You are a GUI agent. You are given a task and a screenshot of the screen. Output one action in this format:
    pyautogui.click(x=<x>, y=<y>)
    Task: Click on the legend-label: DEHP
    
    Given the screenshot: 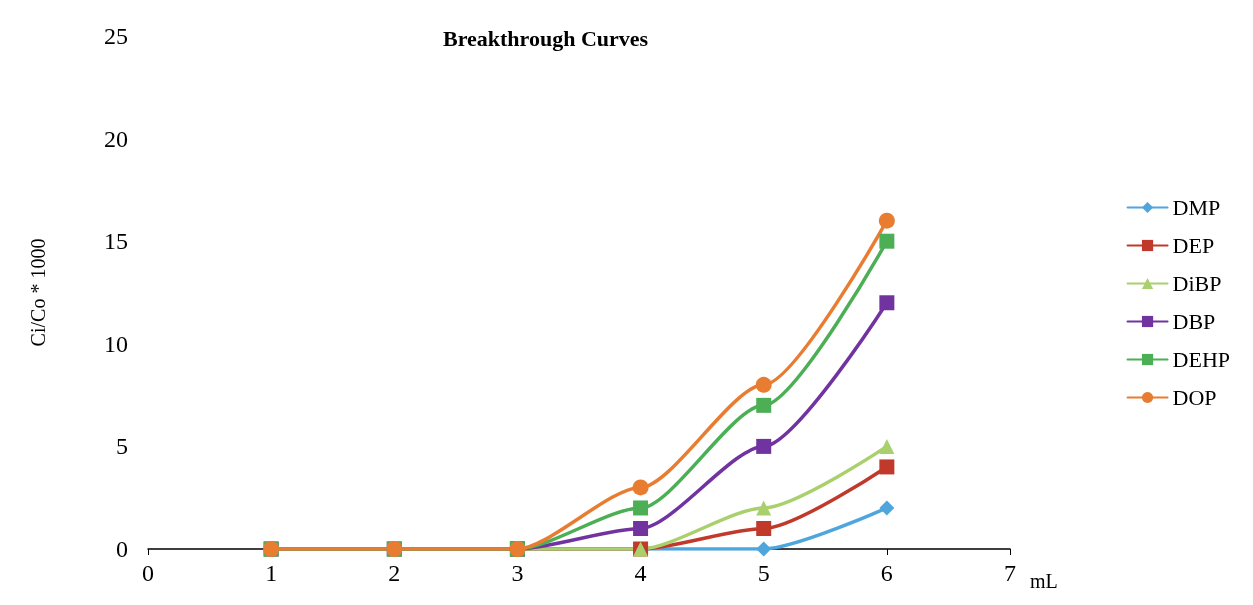 What is the action you would take?
    pyautogui.click(x=1201, y=359)
    